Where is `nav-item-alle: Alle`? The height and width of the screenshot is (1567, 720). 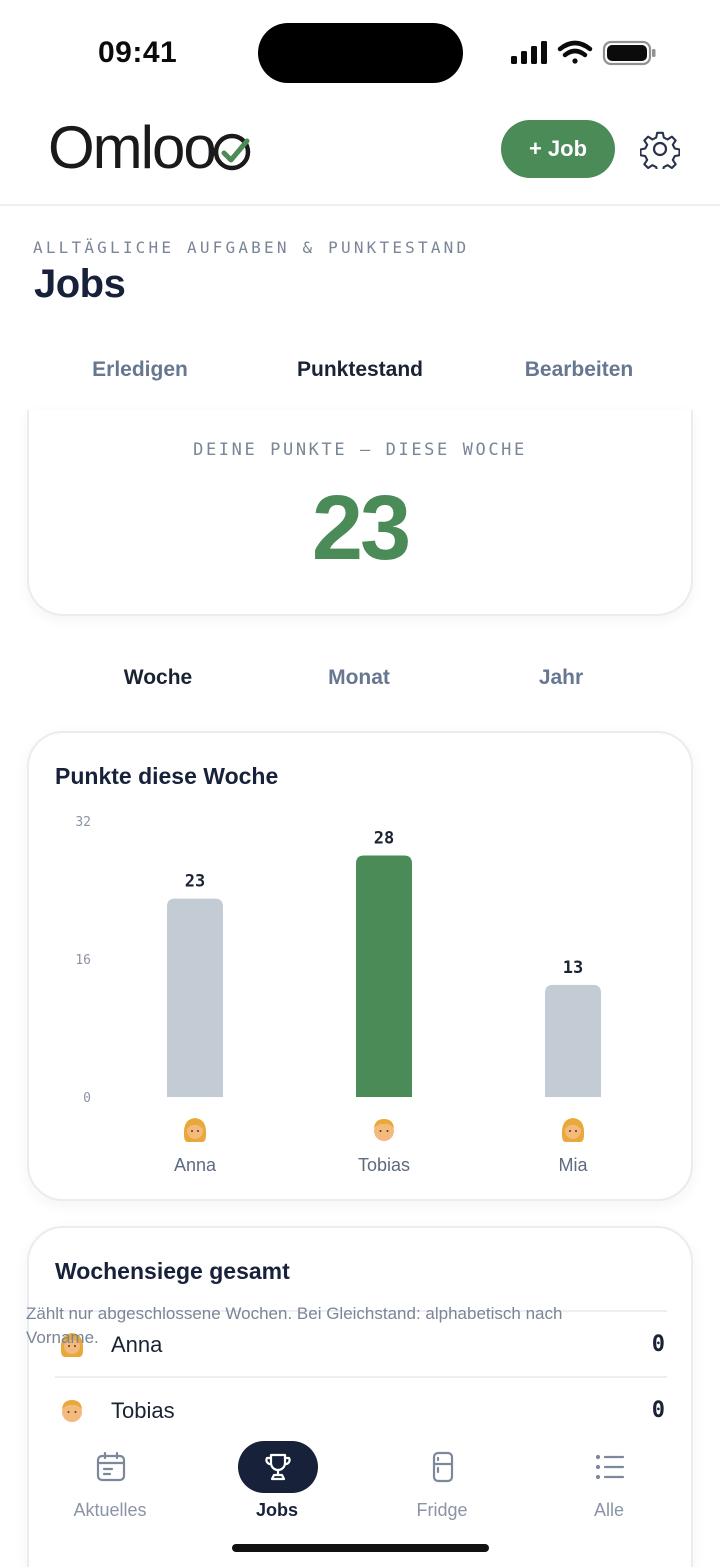
nav-item-alle: Alle is located at coordinates (609, 1482).